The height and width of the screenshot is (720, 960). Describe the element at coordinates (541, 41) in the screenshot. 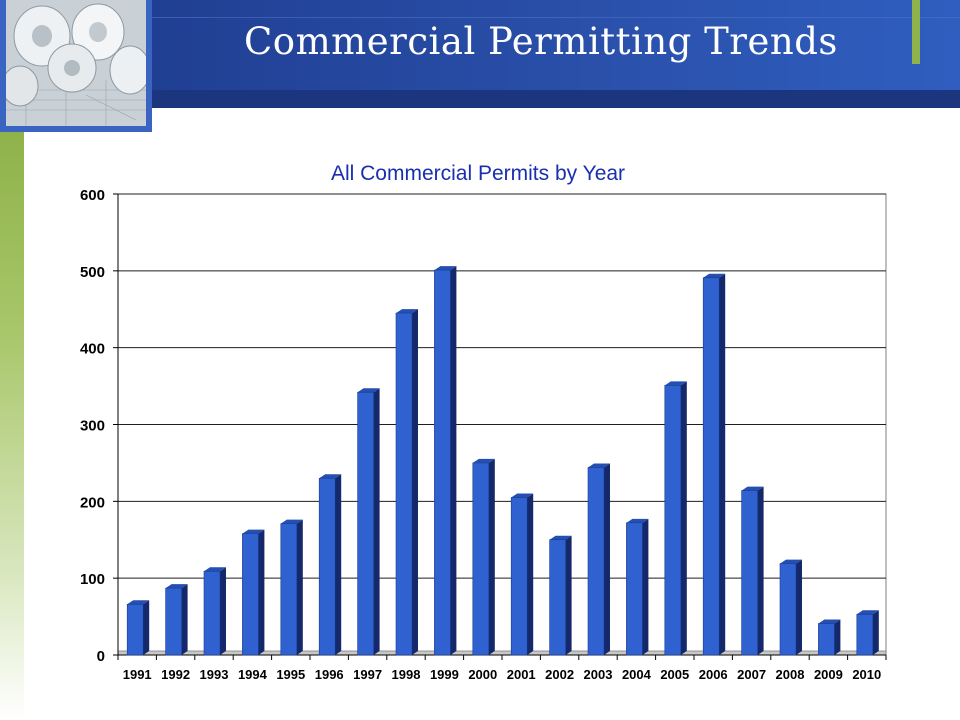

I see `slide-title: Commercial Permitting Trends` at that location.